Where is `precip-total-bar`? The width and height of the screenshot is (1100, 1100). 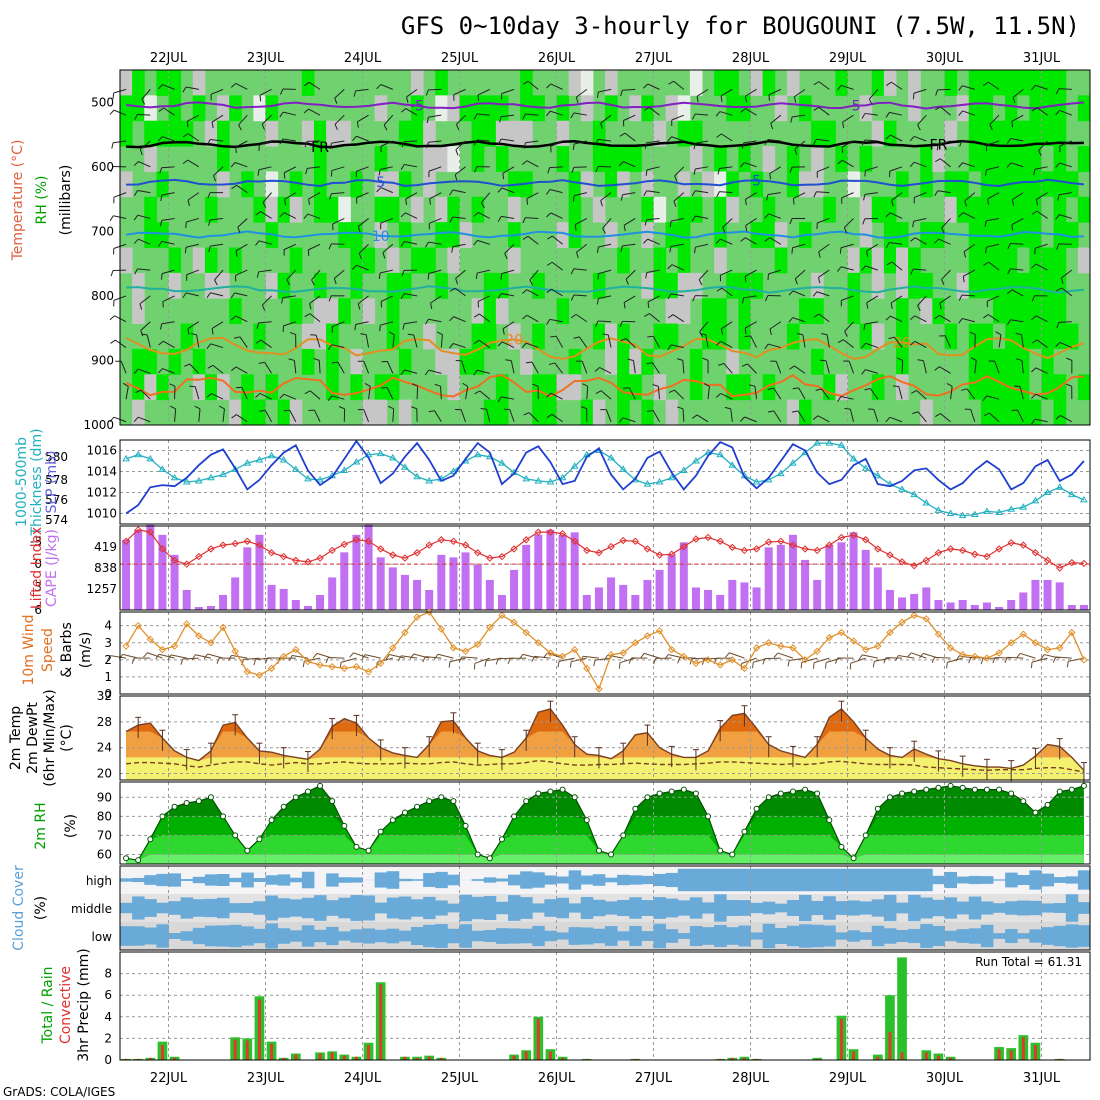
precip-total-bar is located at coordinates (817, 1058).